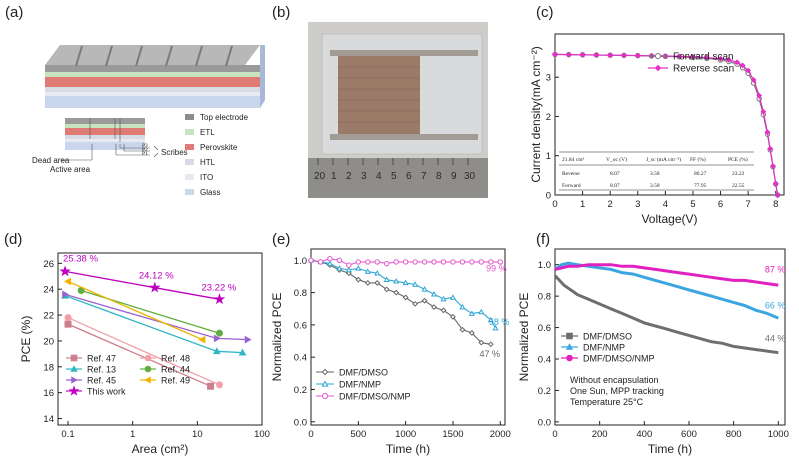  Describe the element at coordinates (424, 176) in the screenshot. I see `ruler-number: 7` at that location.